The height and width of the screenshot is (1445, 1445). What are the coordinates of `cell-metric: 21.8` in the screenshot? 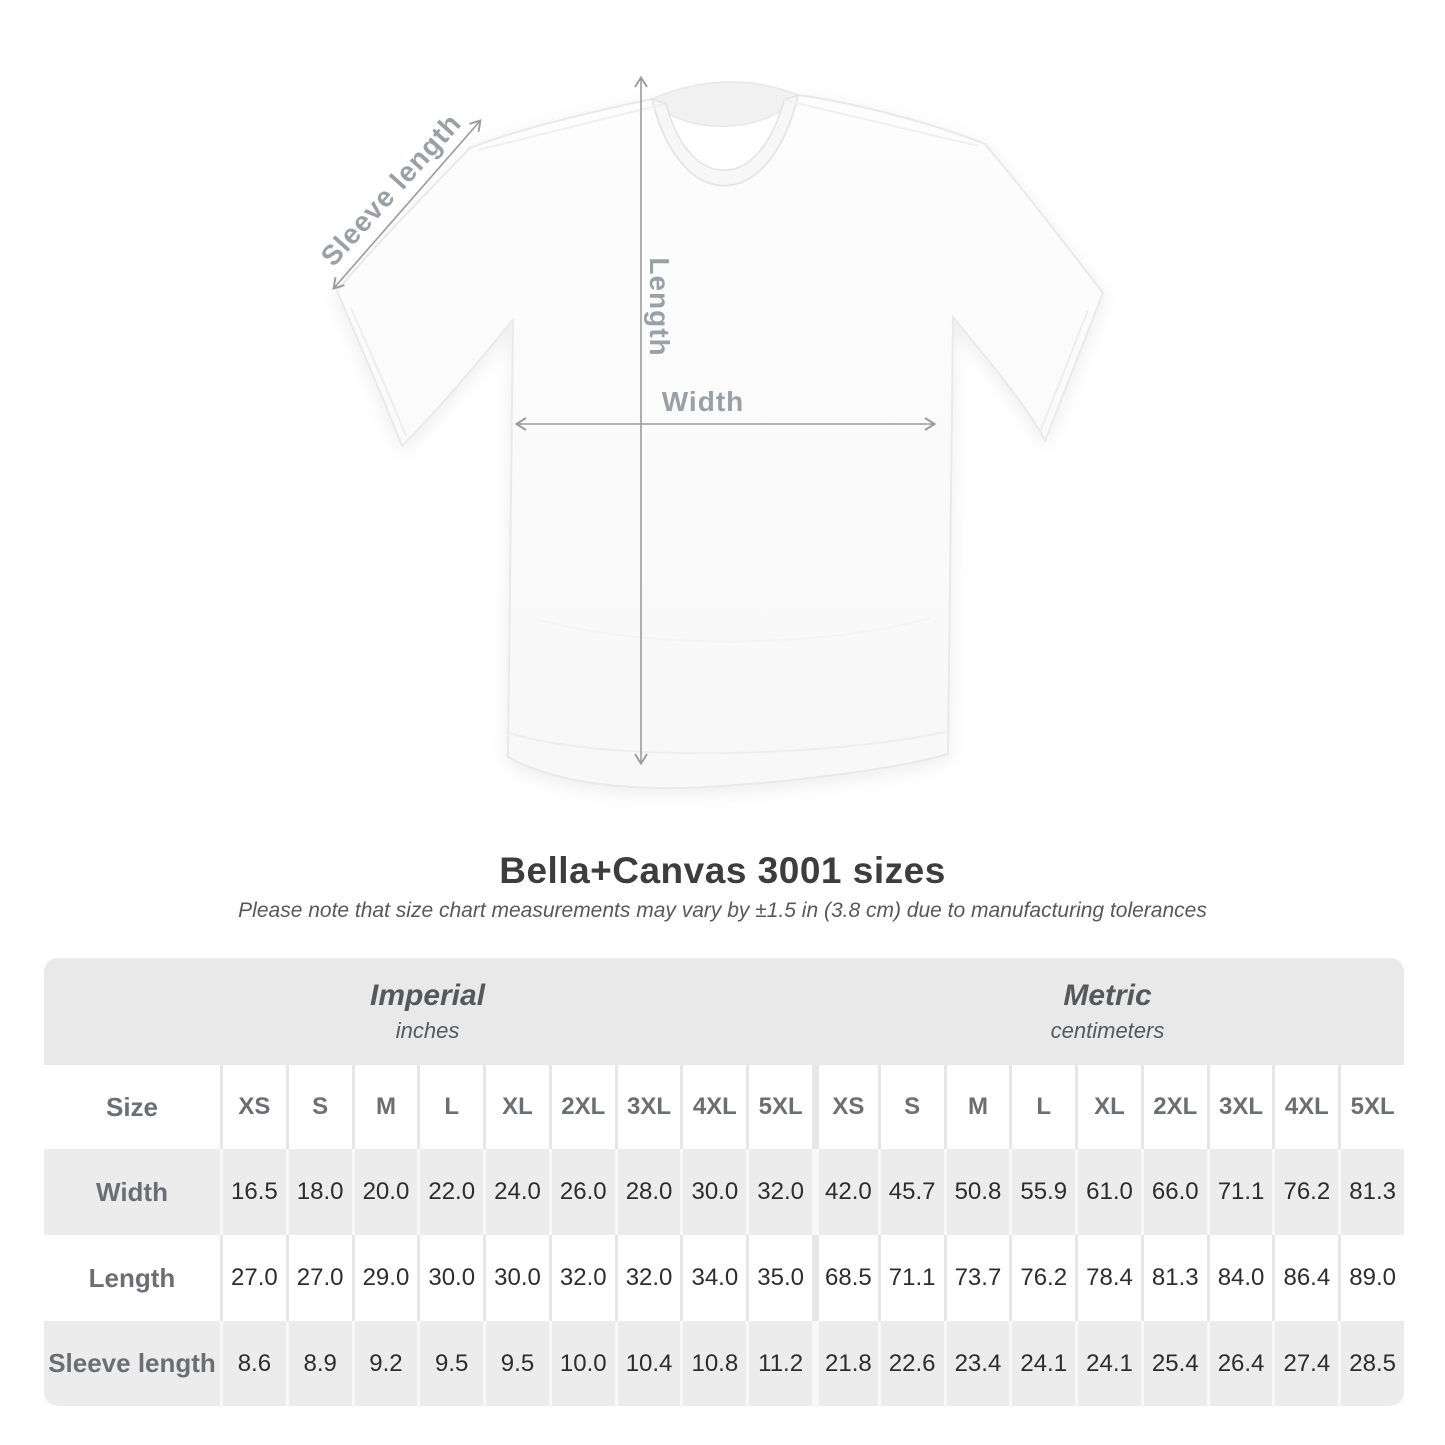 It's located at (845, 1363).